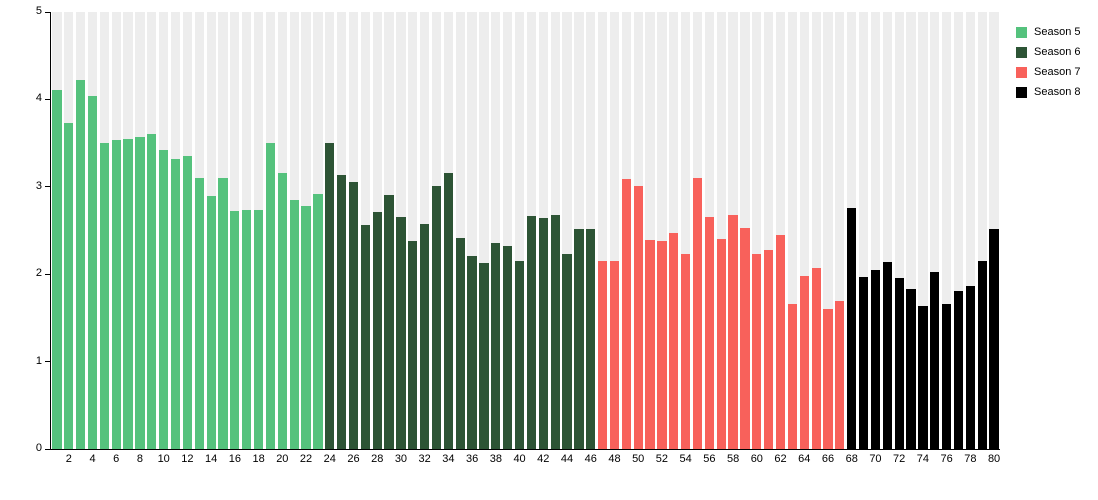  I want to click on x-tick-label: 80, so click(994, 459).